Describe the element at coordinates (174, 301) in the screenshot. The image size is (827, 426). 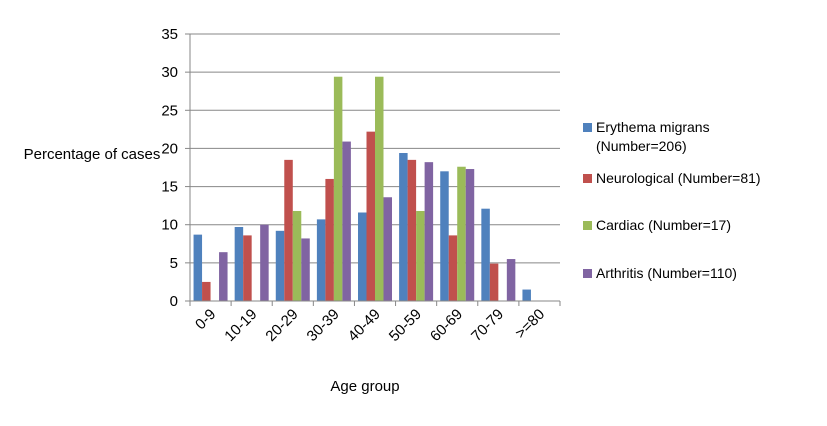
I see `y-tick-label: 0` at that location.